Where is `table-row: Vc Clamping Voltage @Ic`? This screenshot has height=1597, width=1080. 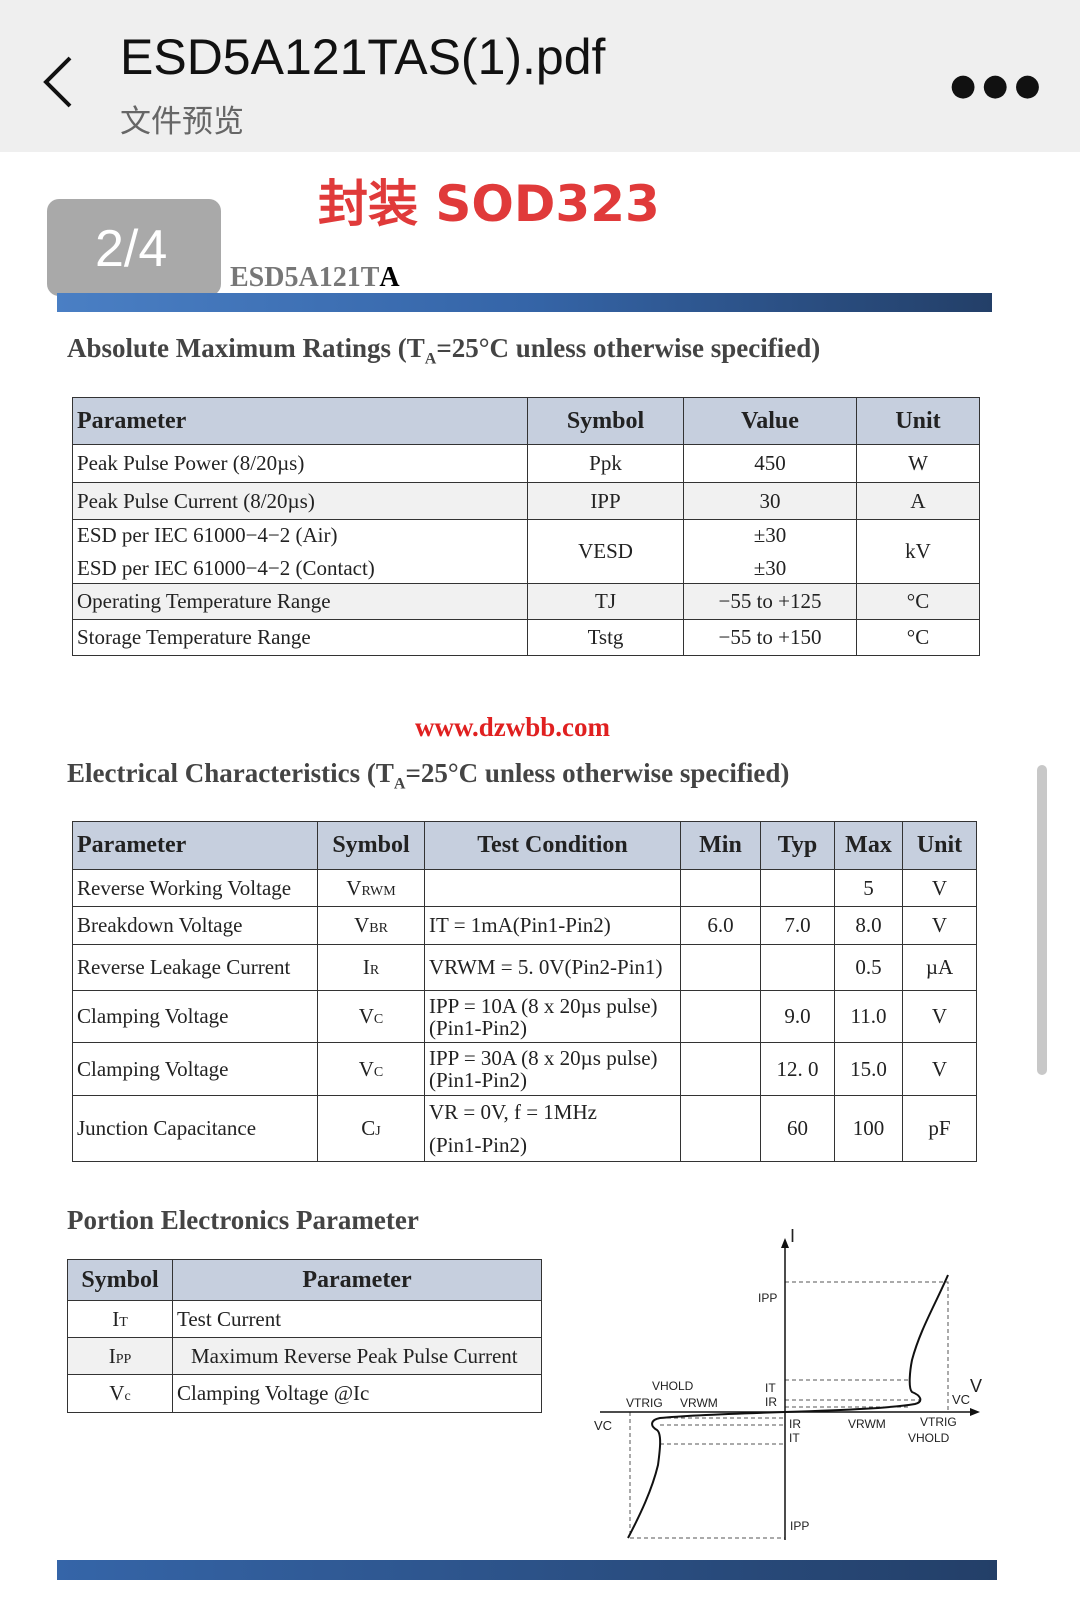 table-row: Vc Clamping Voltage @Ic is located at coordinates (304, 1393).